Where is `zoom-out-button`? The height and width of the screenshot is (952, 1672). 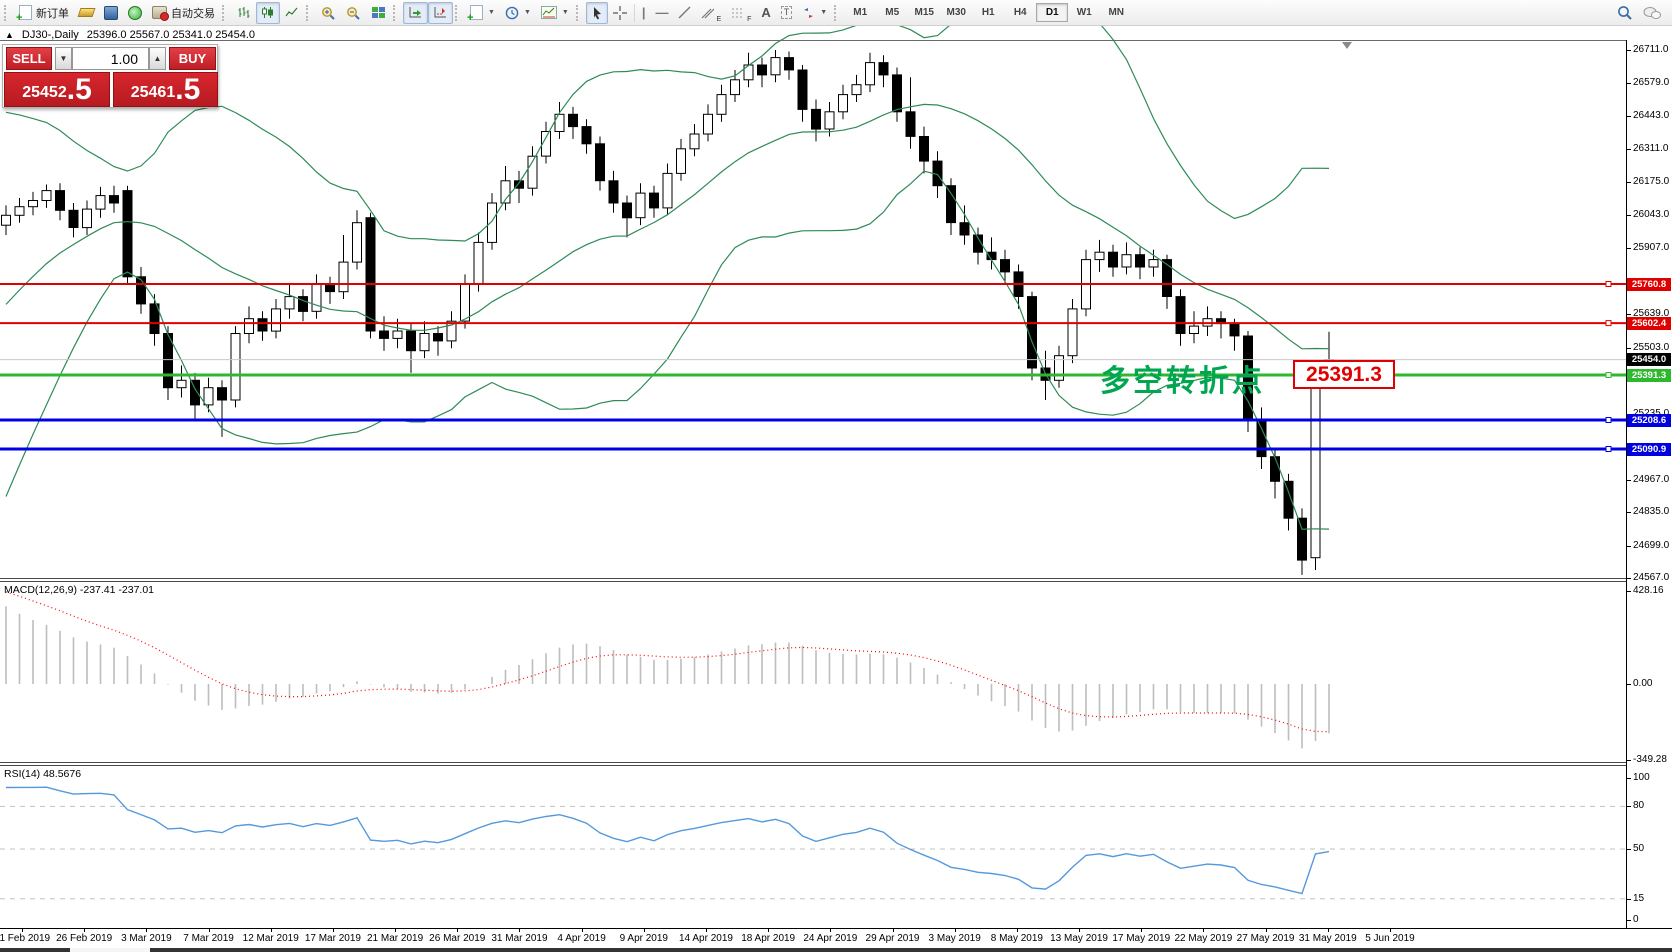 zoom-out-button is located at coordinates (353, 13).